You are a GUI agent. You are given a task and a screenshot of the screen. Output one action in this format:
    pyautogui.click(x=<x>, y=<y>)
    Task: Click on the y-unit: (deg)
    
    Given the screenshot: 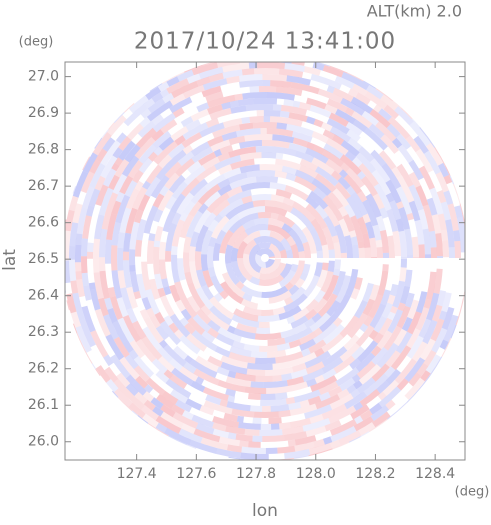 What is the action you would take?
    pyautogui.click(x=36, y=42)
    